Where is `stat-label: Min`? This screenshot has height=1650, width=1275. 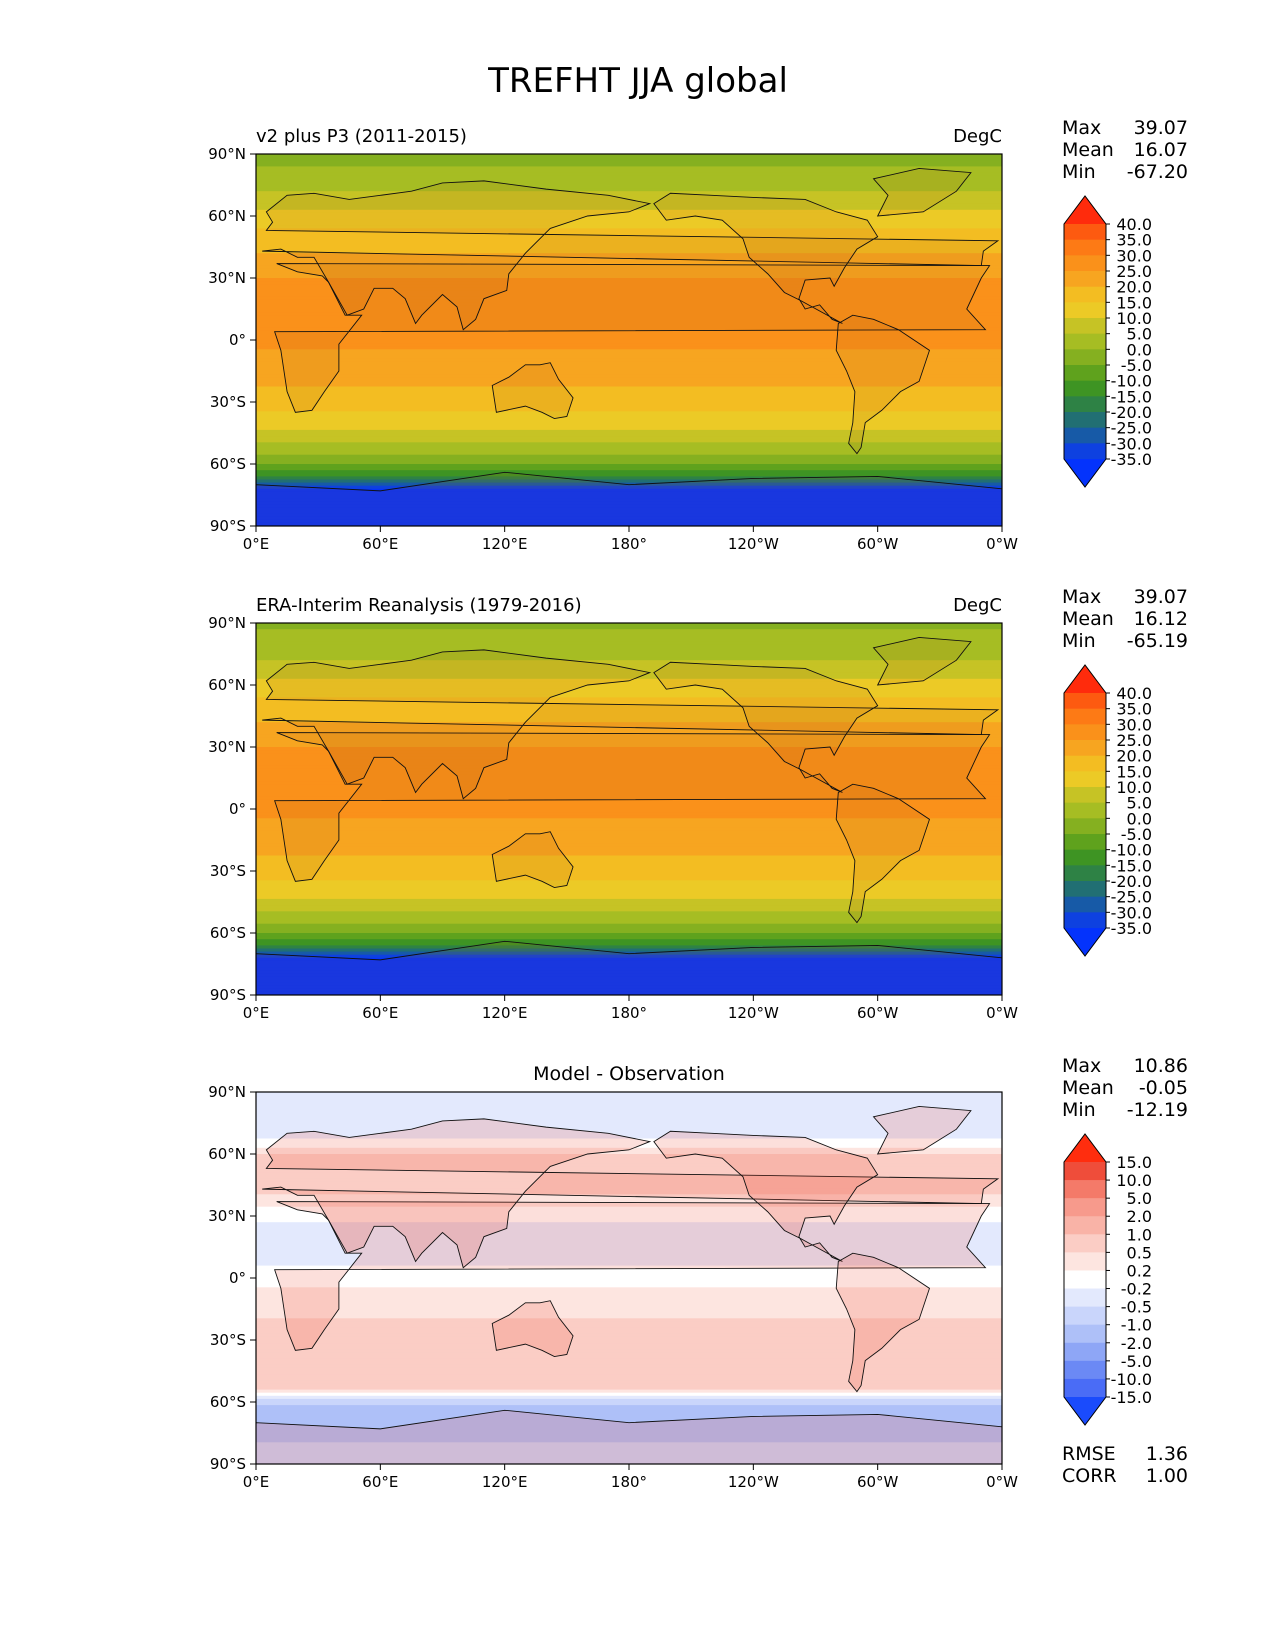 stat-label: Min is located at coordinates (1079, 641).